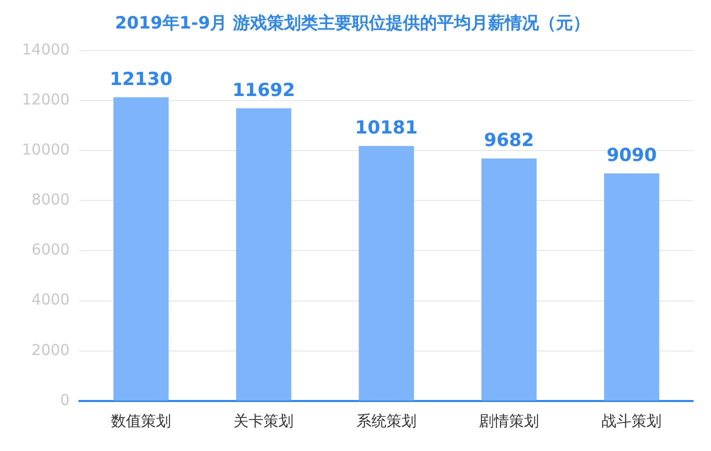  I want to click on data-label: 12130, so click(141, 79).